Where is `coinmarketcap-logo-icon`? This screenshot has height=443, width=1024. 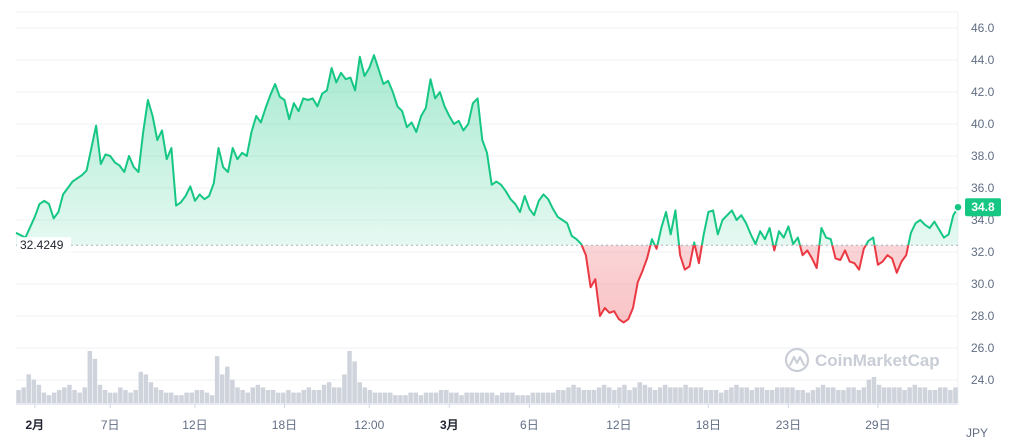
coinmarketcap-logo-icon is located at coordinates (797, 360).